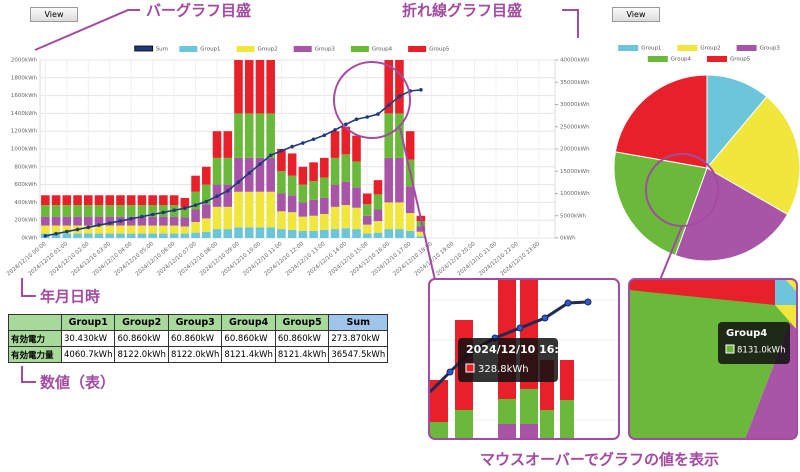 The width and height of the screenshot is (800, 472). What do you see at coordinates (268, 50) in the screenshot?
I see `legend-label: Group2` at bounding box center [268, 50].